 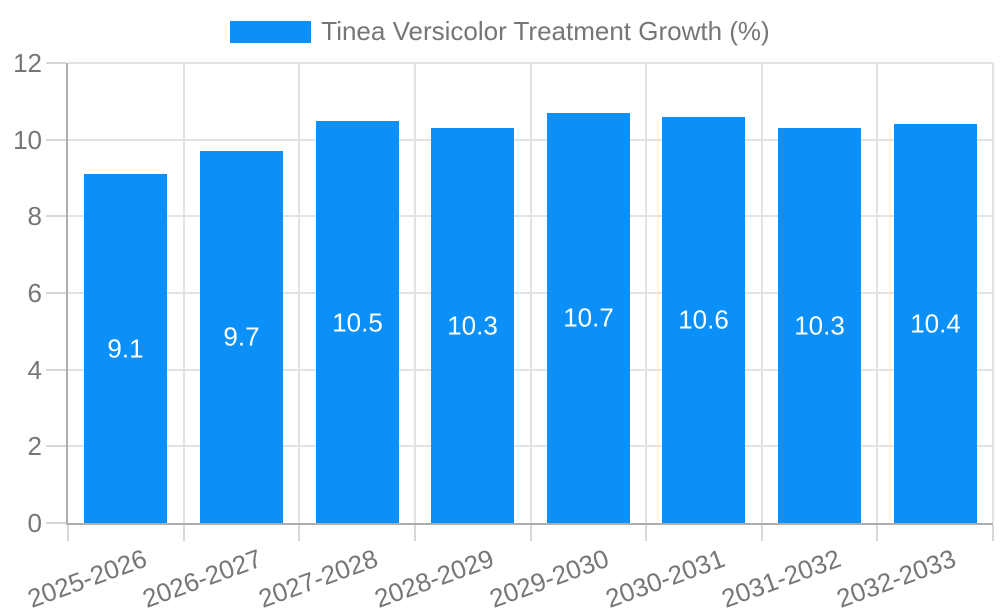 I want to click on legend-label: Tinea Versicolor Treatment Growth (%), so click(x=545, y=31).